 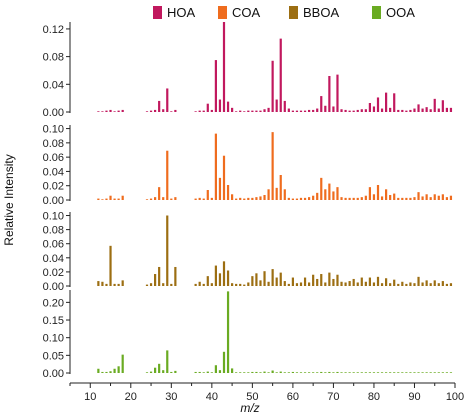 I want to click on legend-entry-coa: COA, so click(x=239, y=12).